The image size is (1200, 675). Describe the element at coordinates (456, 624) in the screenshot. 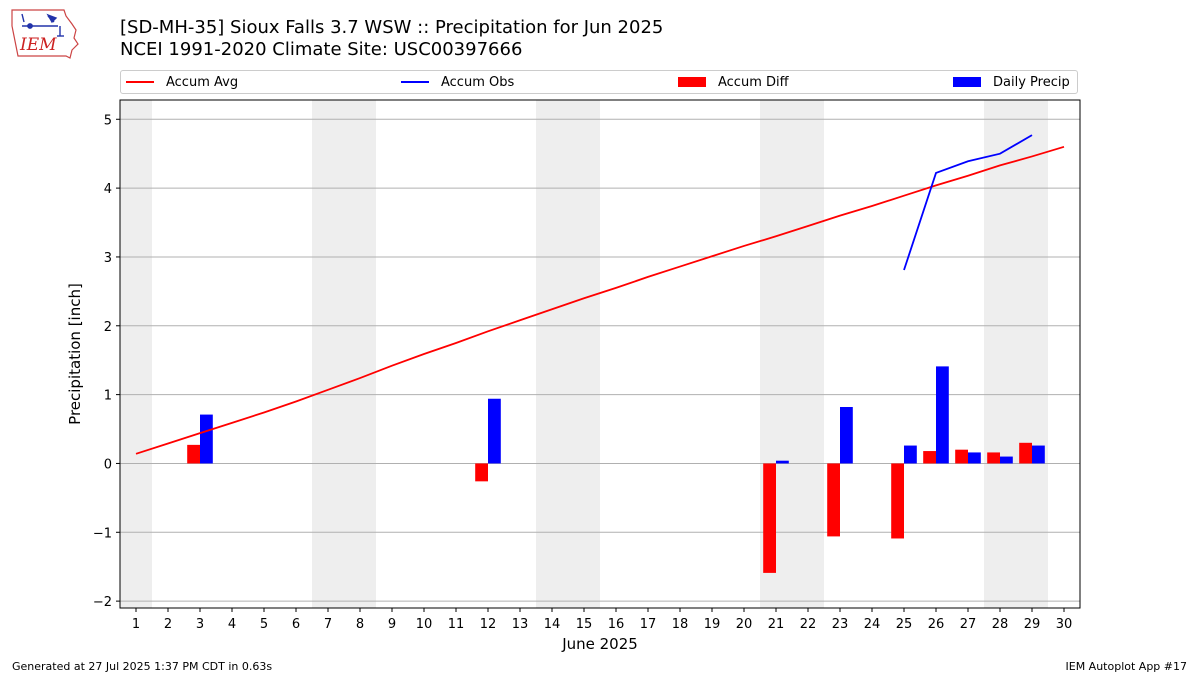

I see `x-tick-label: 11` at that location.